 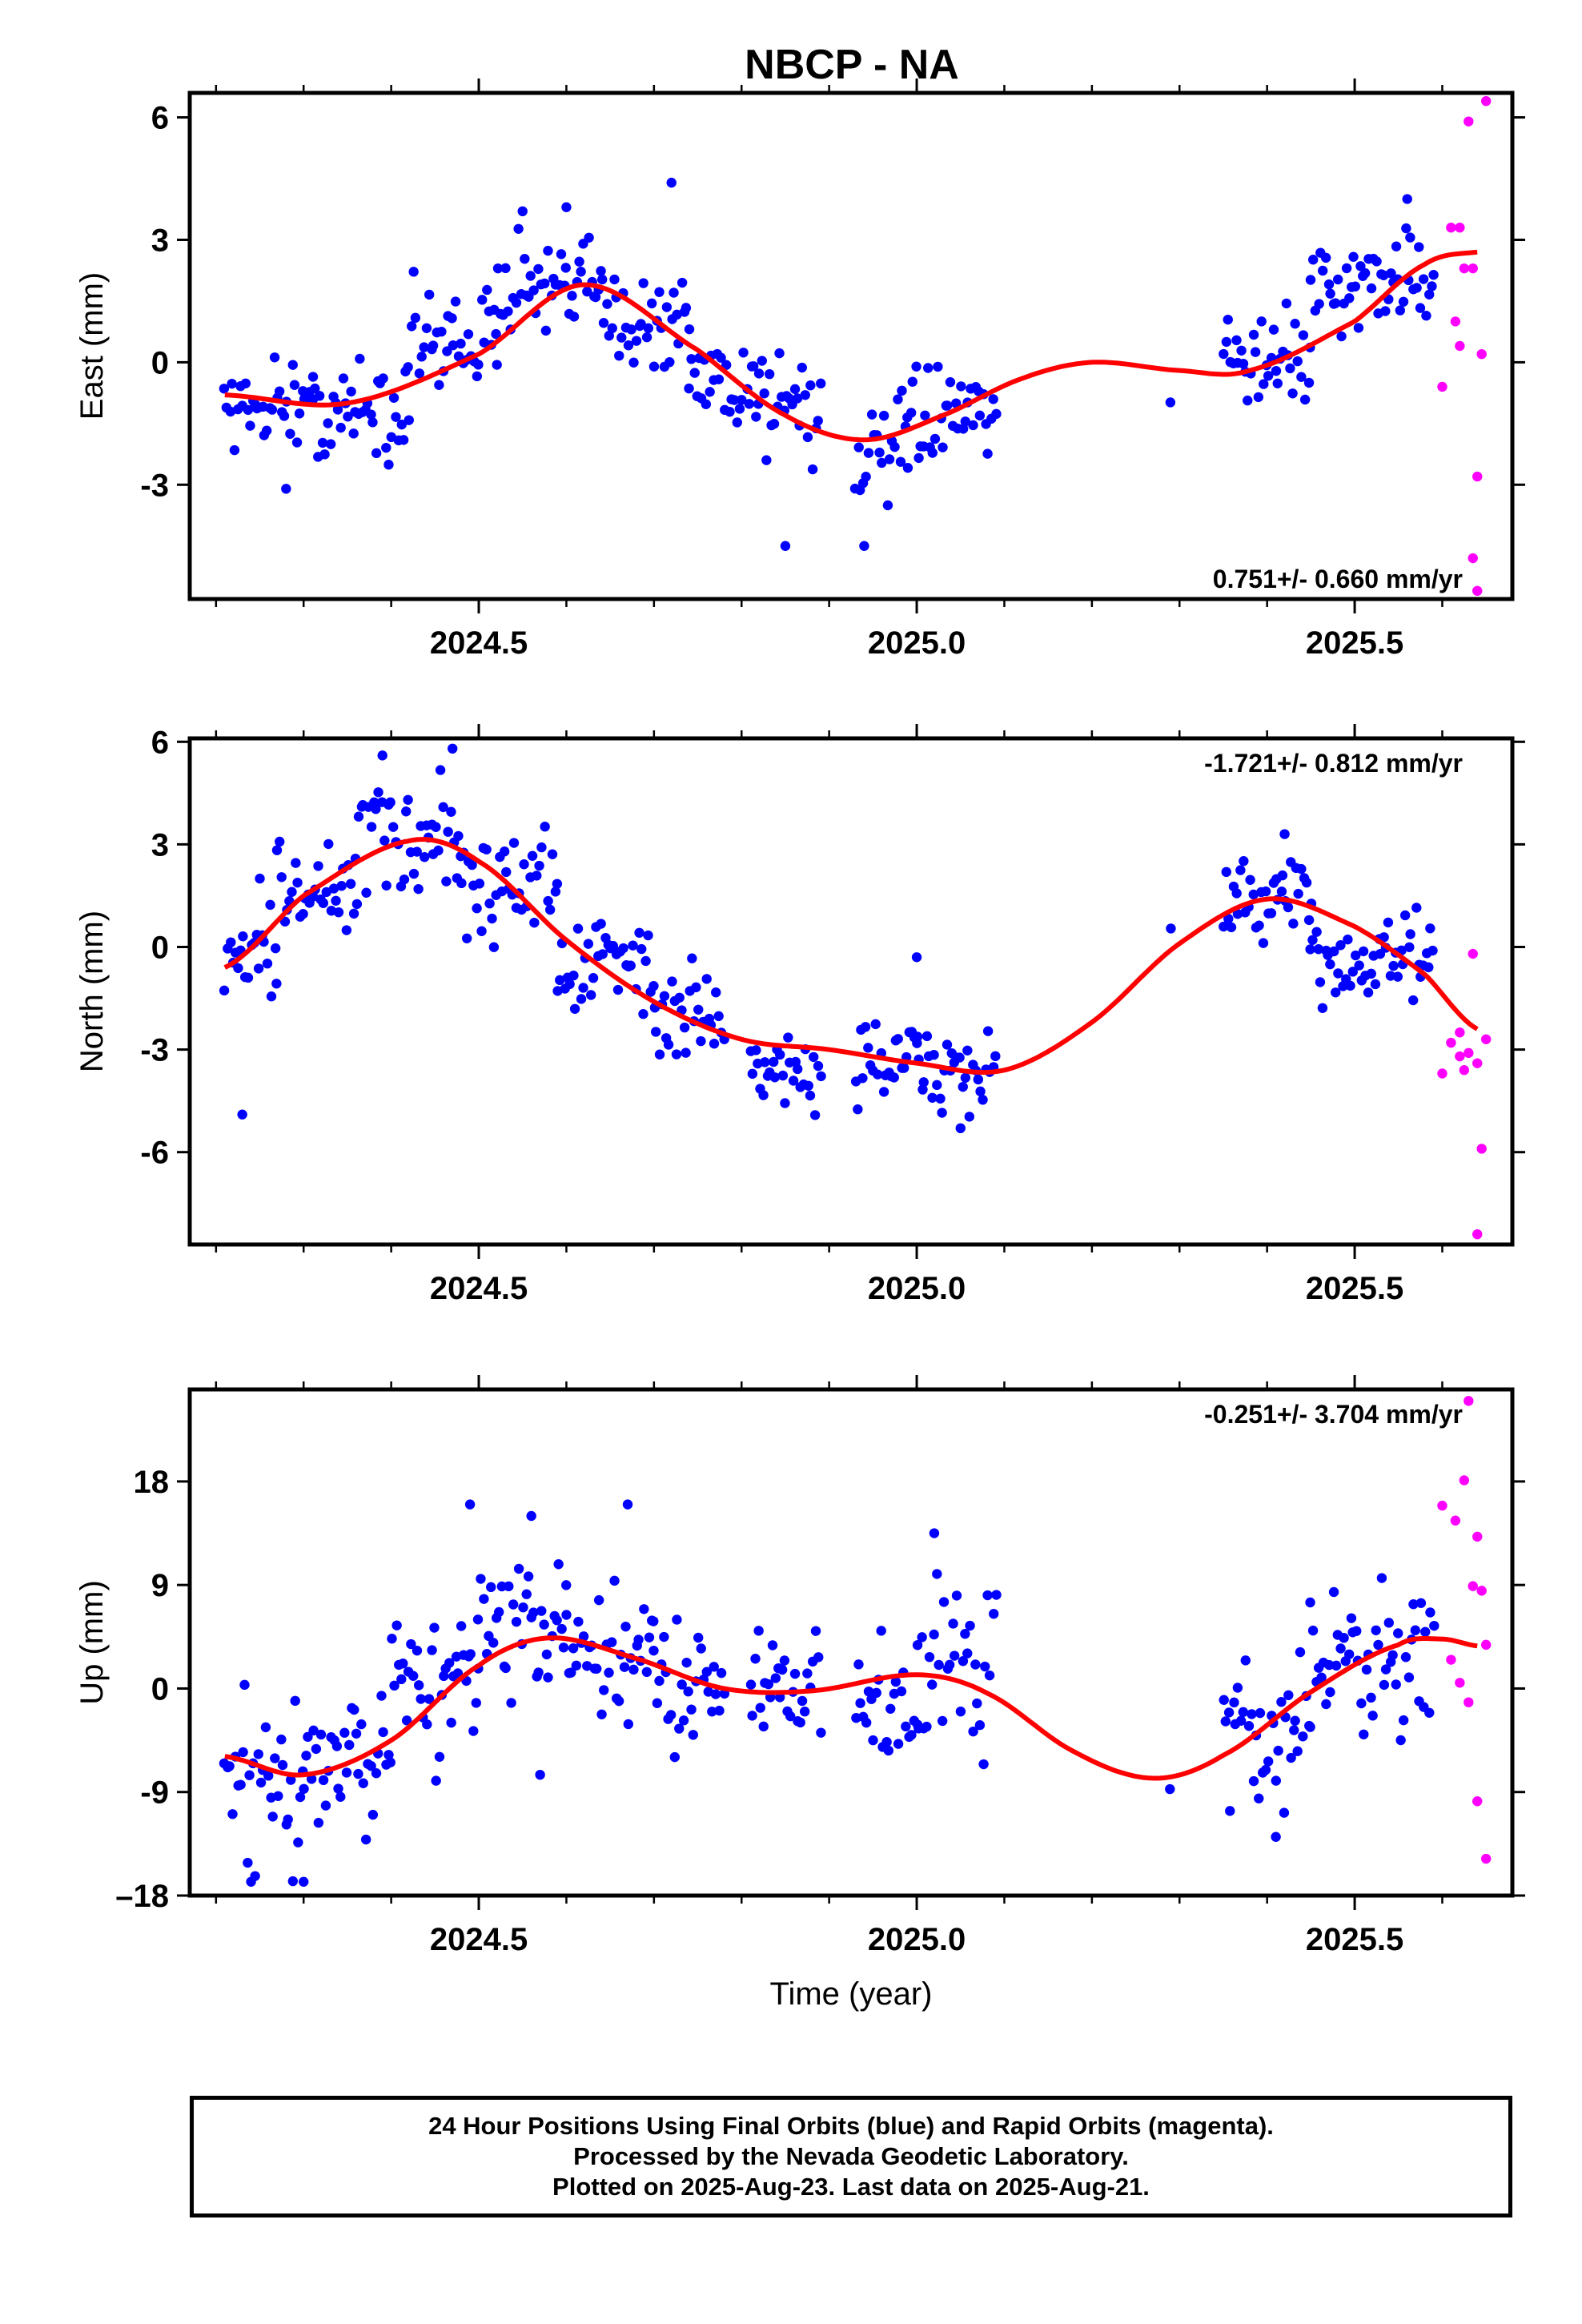 What do you see at coordinates (1473, 953) in the screenshot?
I see `rapid-orbit-point` at bounding box center [1473, 953].